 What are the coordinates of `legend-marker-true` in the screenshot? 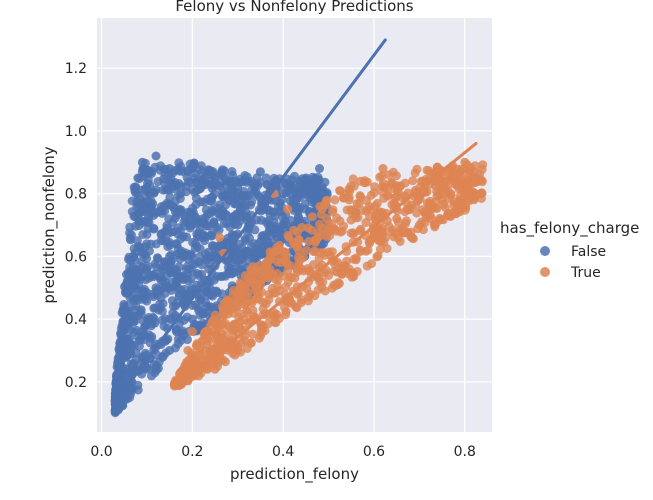 It's located at (545, 272).